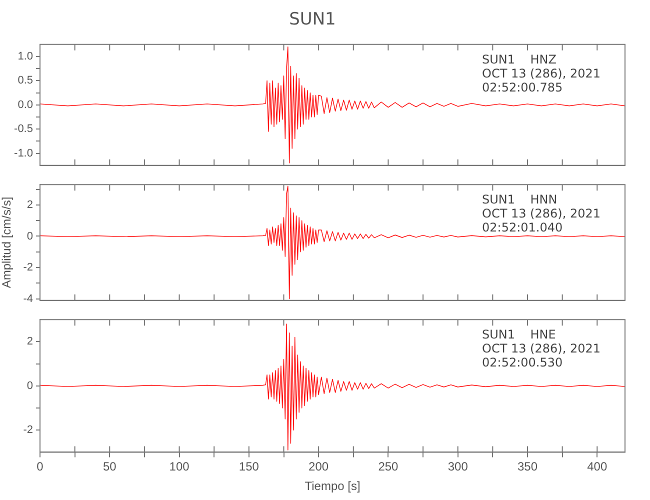 The height and width of the screenshot is (500, 650). What do you see at coordinates (312, 20) in the screenshot?
I see `chart-title: SUN1` at bounding box center [312, 20].